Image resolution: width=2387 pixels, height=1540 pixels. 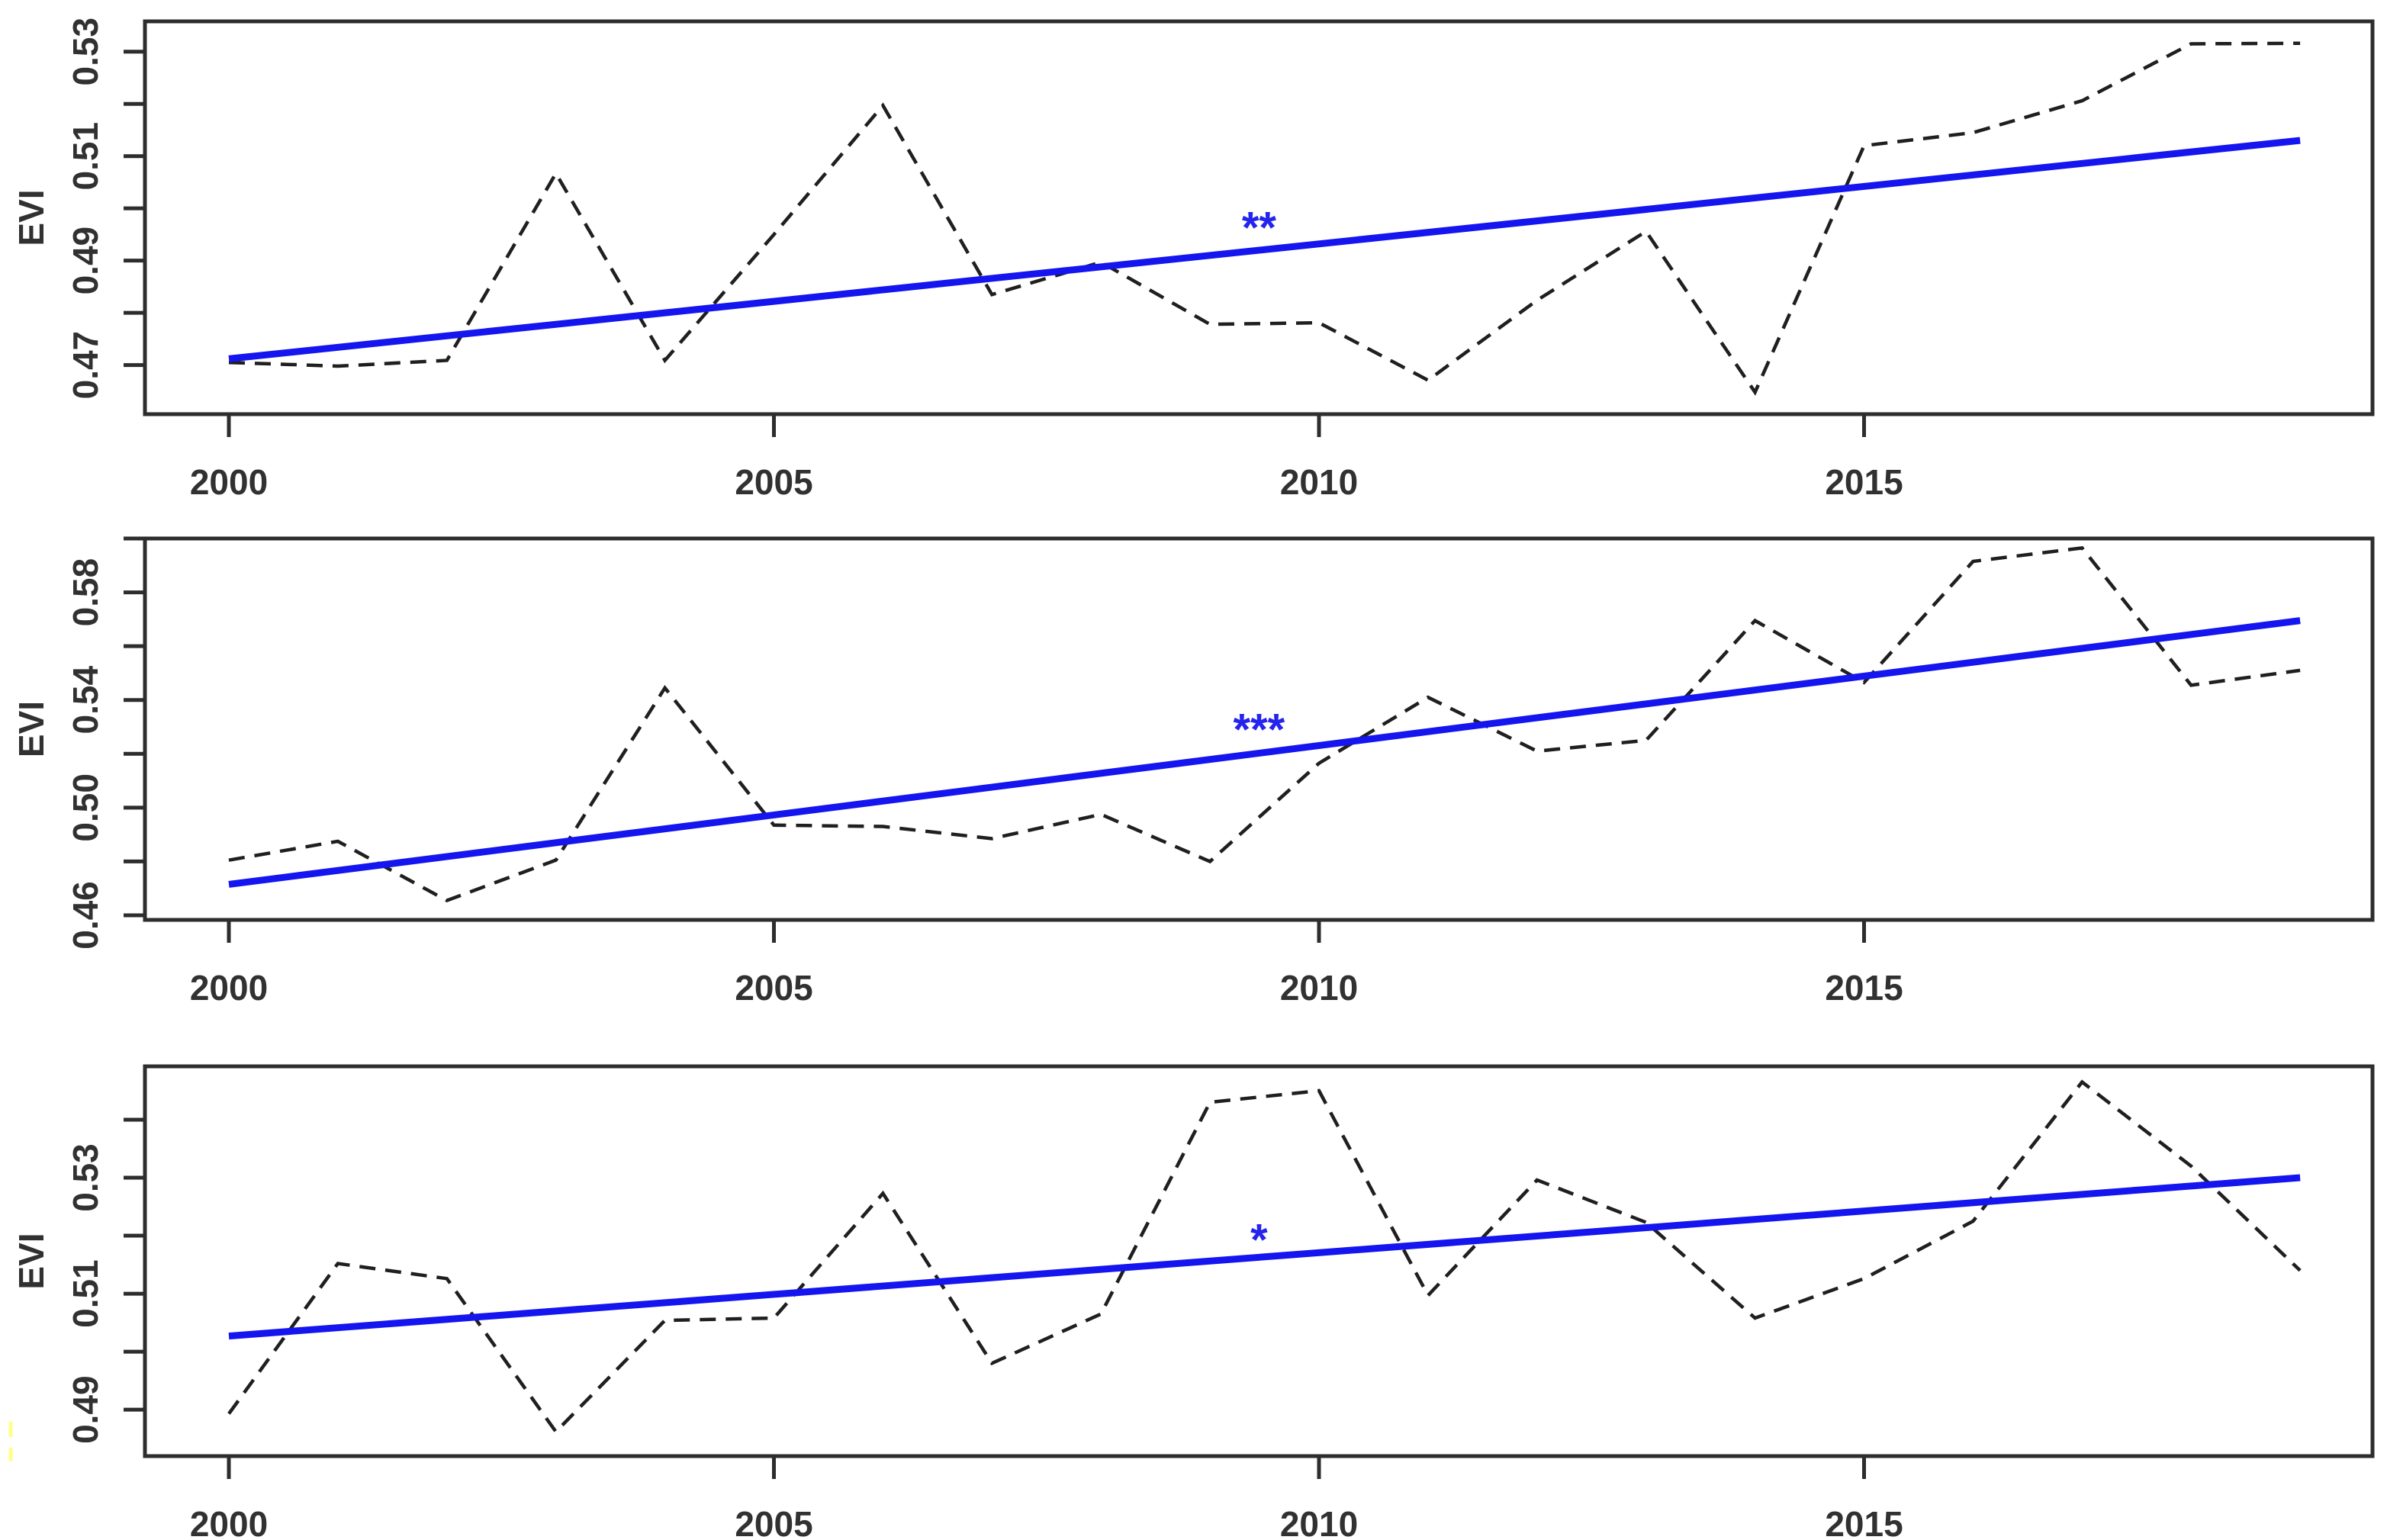 I want to click on y-tick-label: 0.47, so click(x=85, y=365).